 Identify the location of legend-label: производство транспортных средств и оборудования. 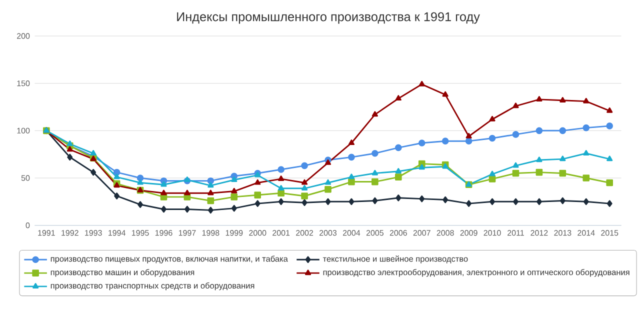
(152, 286).